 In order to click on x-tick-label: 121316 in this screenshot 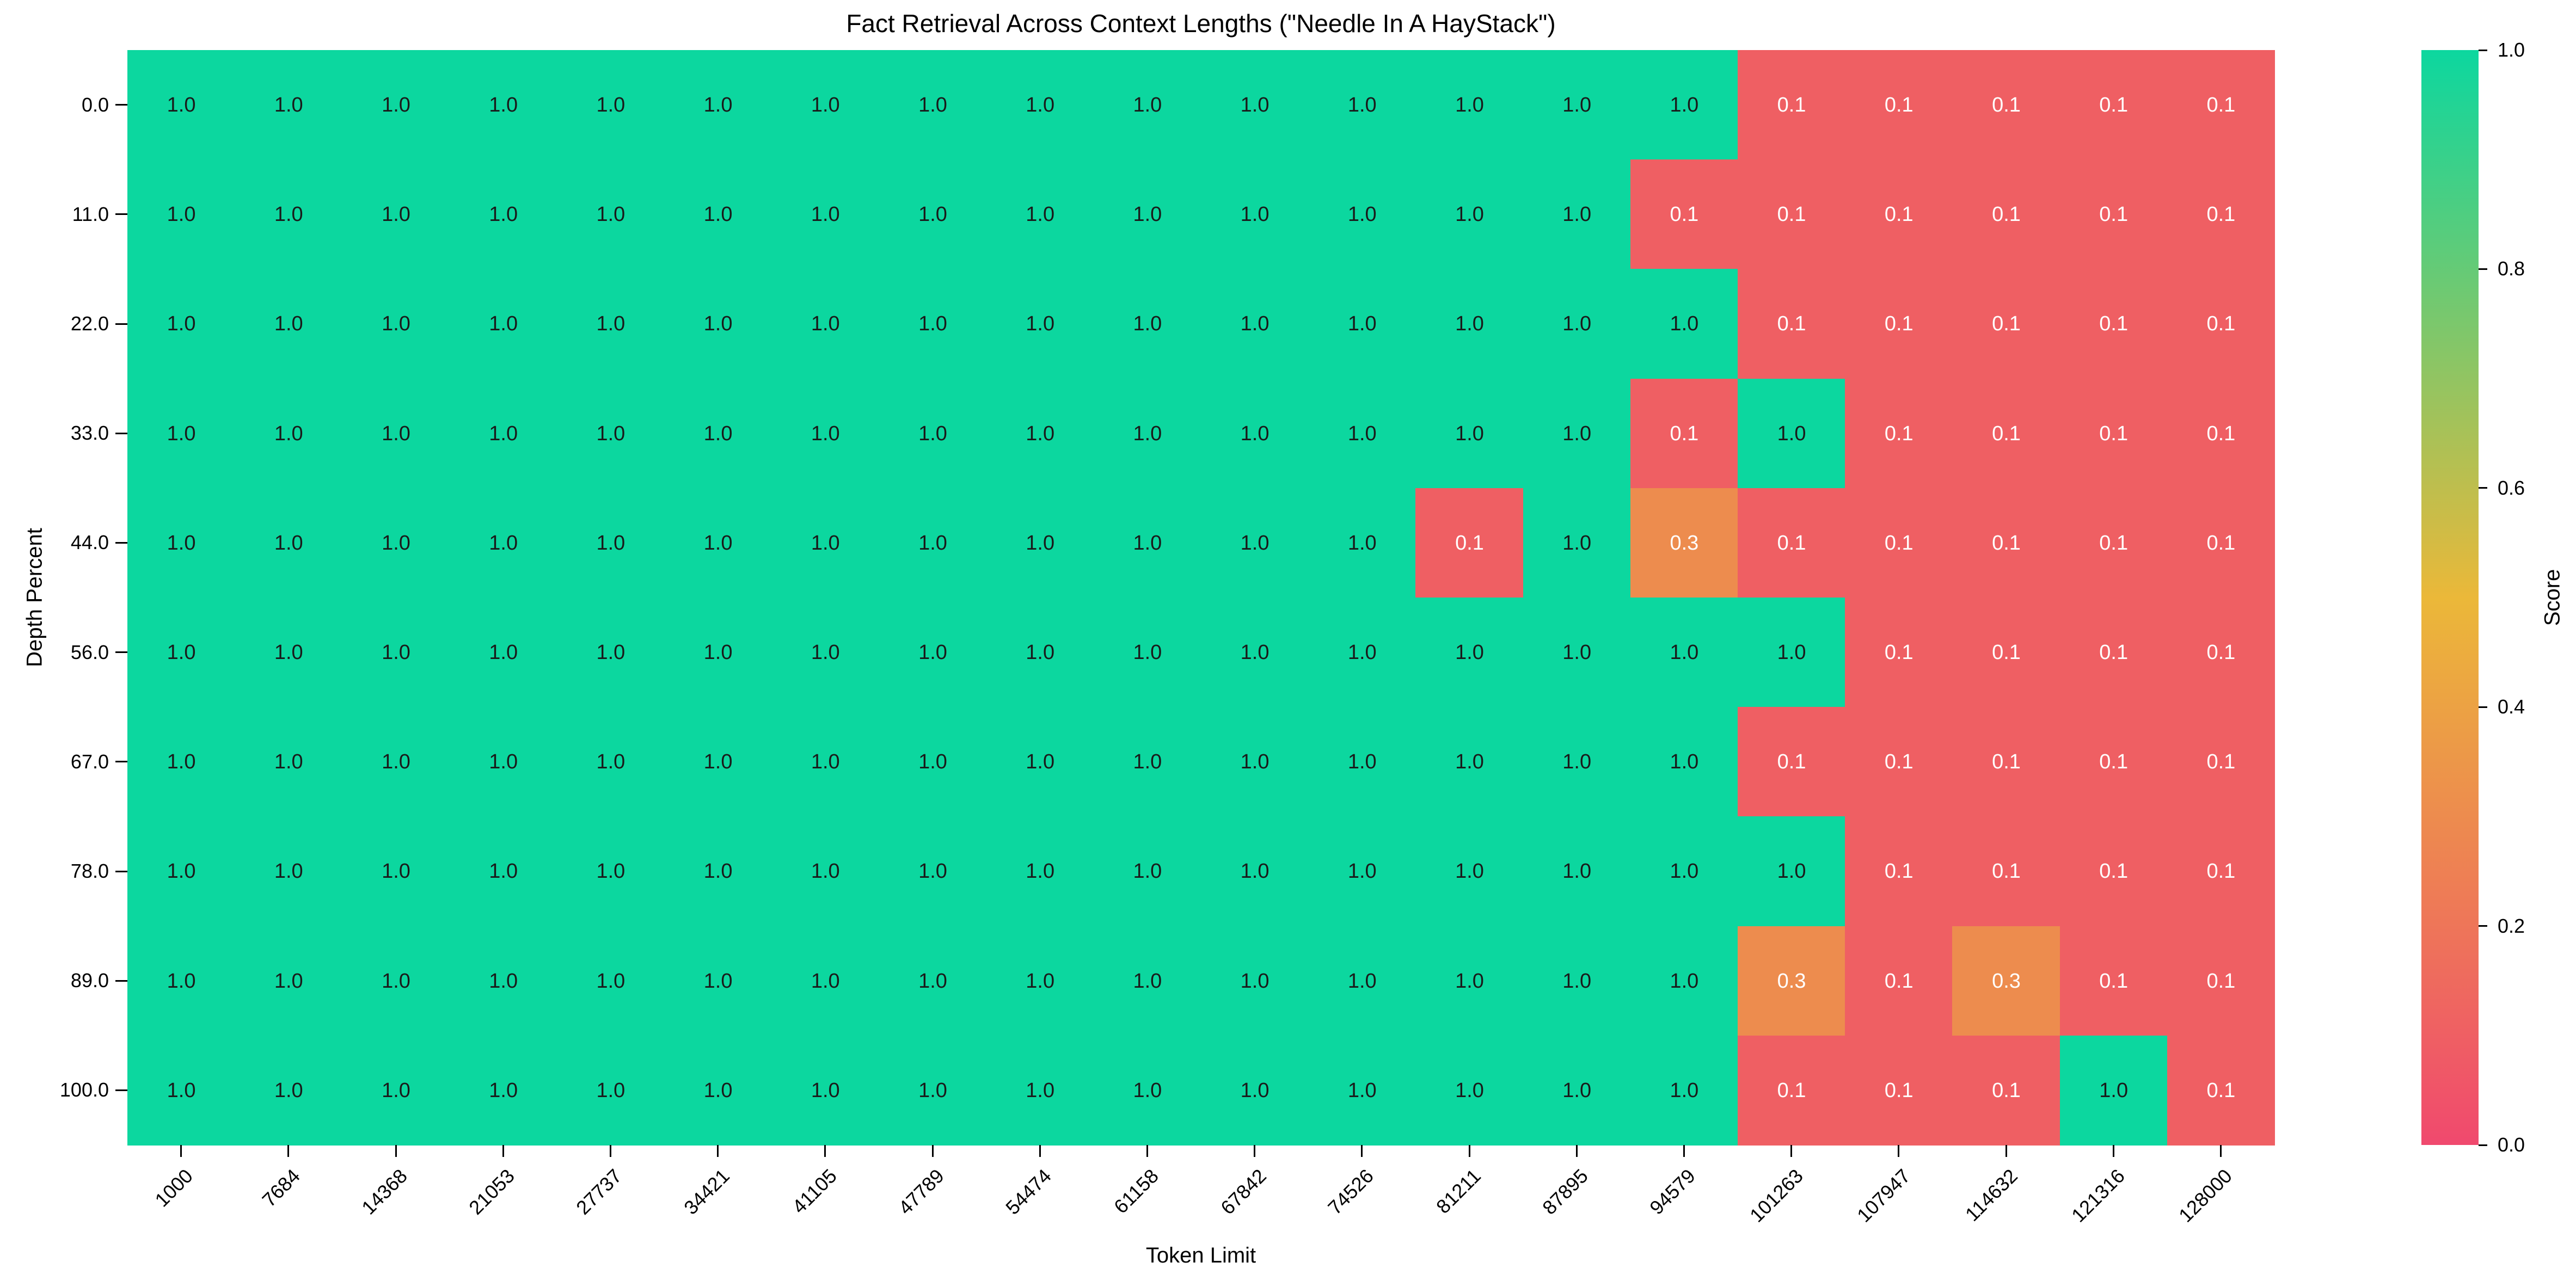, I will do `click(2098, 1196)`.